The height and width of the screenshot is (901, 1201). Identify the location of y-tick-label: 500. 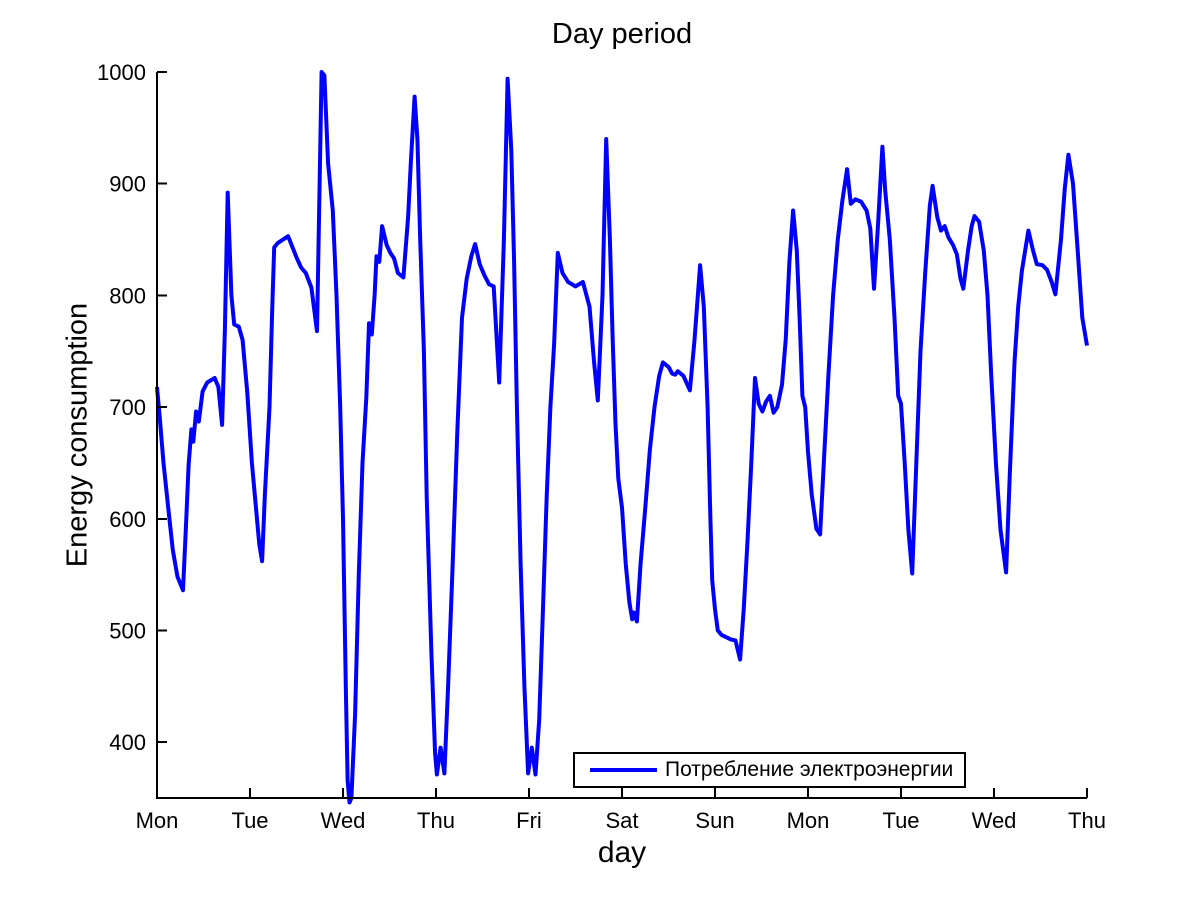
(127, 630).